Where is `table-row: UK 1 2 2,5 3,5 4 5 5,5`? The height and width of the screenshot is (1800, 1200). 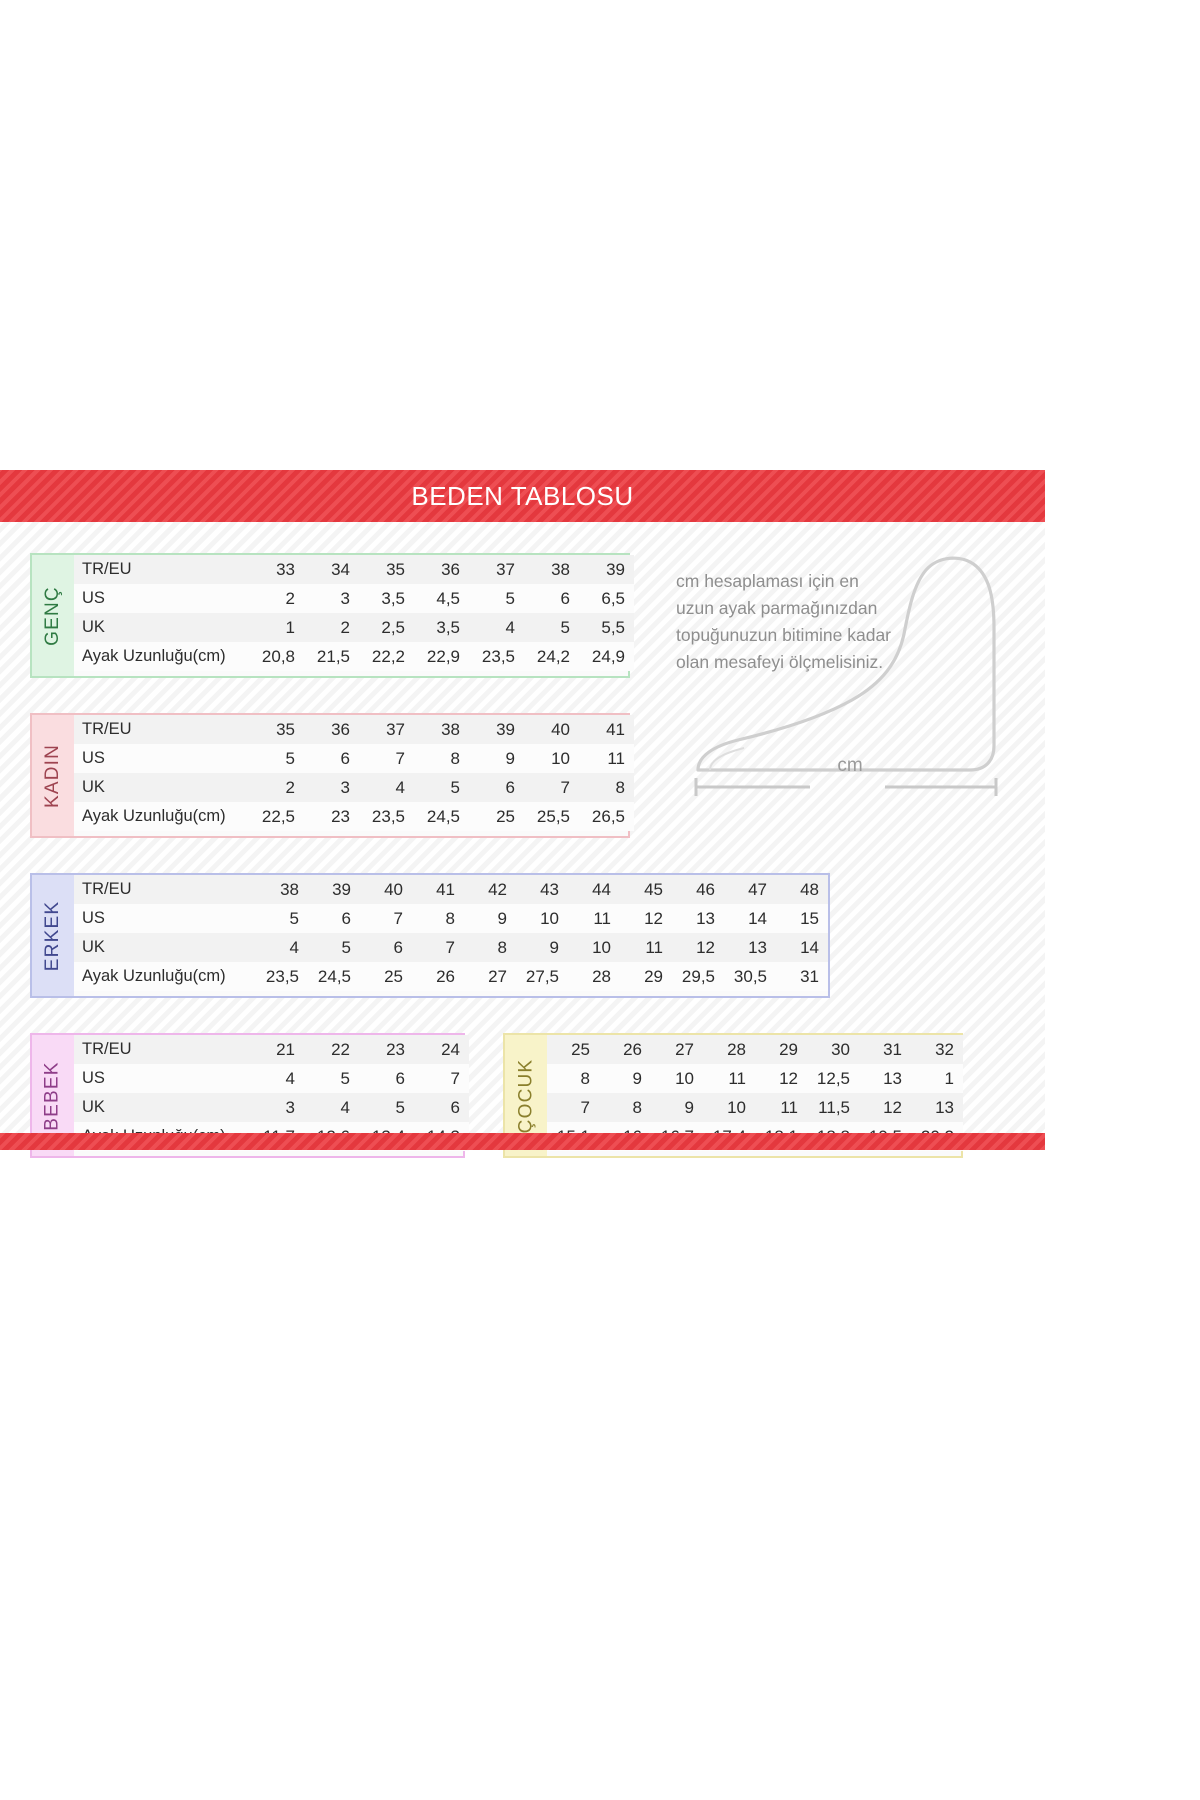
table-row: UK 1 2 2,5 3,5 4 5 5,5 is located at coordinates (354, 627).